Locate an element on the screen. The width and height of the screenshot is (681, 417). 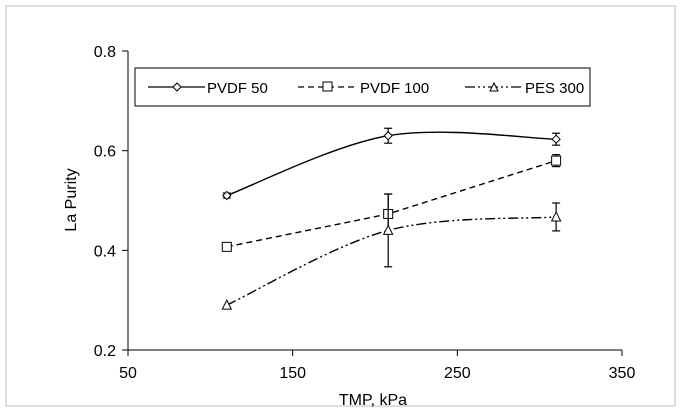
x-tick-label: 350 is located at coordinates (622, 373).